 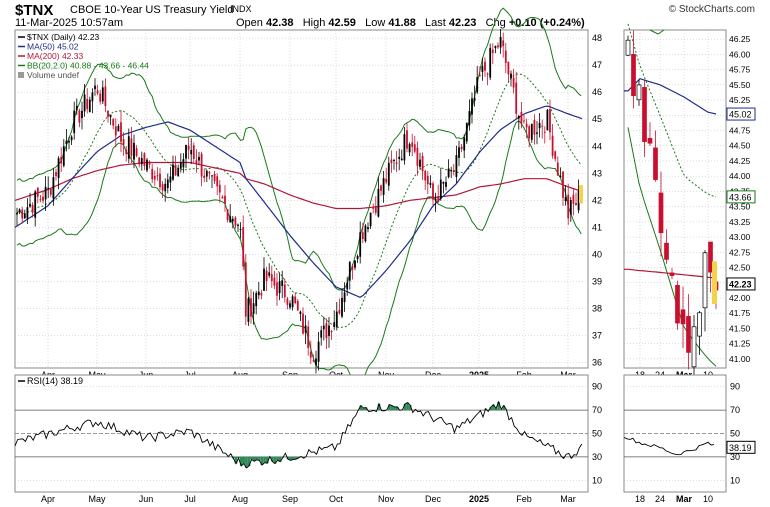 I want to click on zoom-bb-middle-line, so click(x=672, y=110).